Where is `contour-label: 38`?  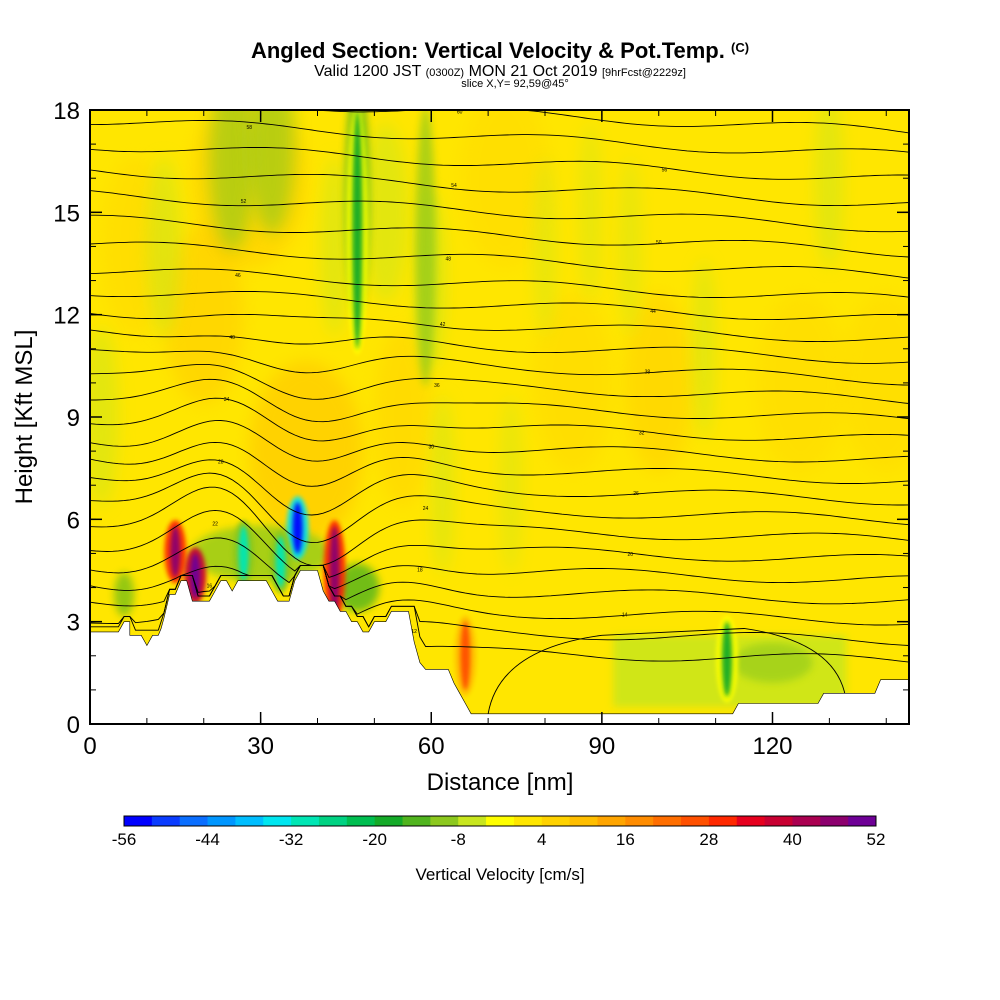
contour-label: 38 is located at coordinates (648, 372).